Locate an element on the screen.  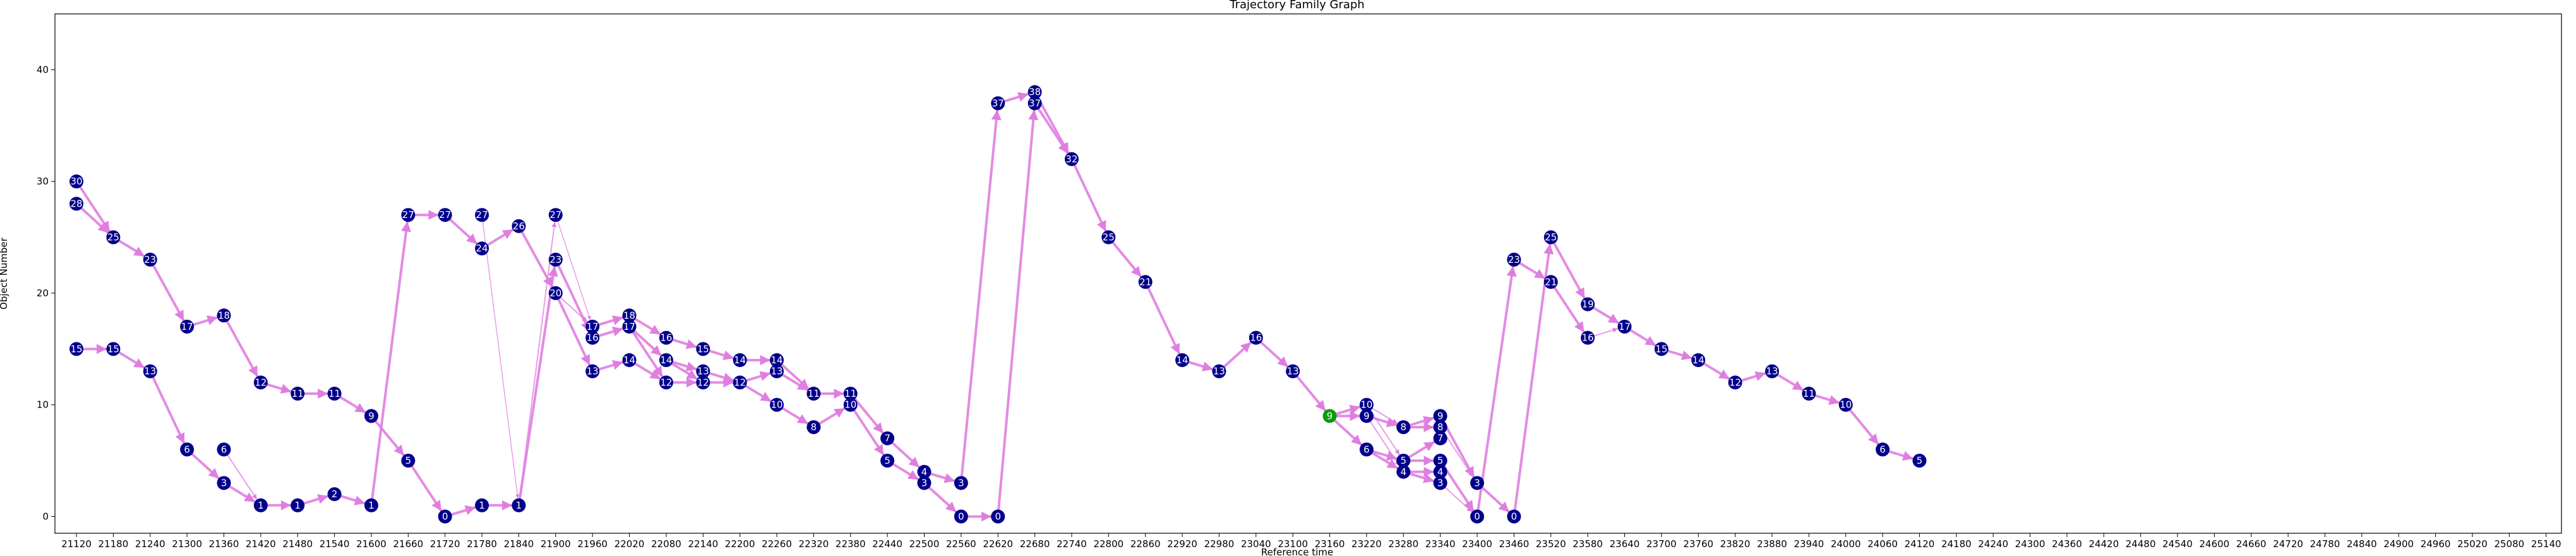
node-label: 7 is located at coordinates (887, 438).